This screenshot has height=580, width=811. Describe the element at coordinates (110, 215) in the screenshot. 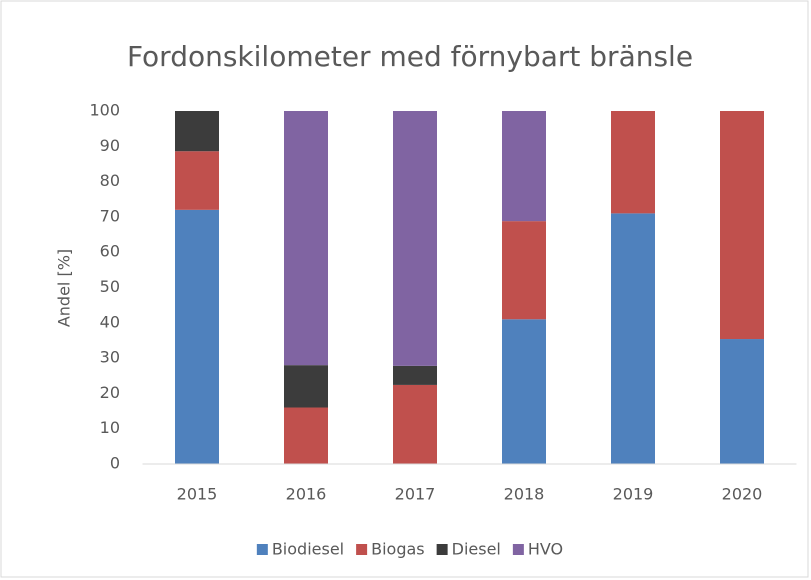

I see `y-tick-label: 70` at that location.